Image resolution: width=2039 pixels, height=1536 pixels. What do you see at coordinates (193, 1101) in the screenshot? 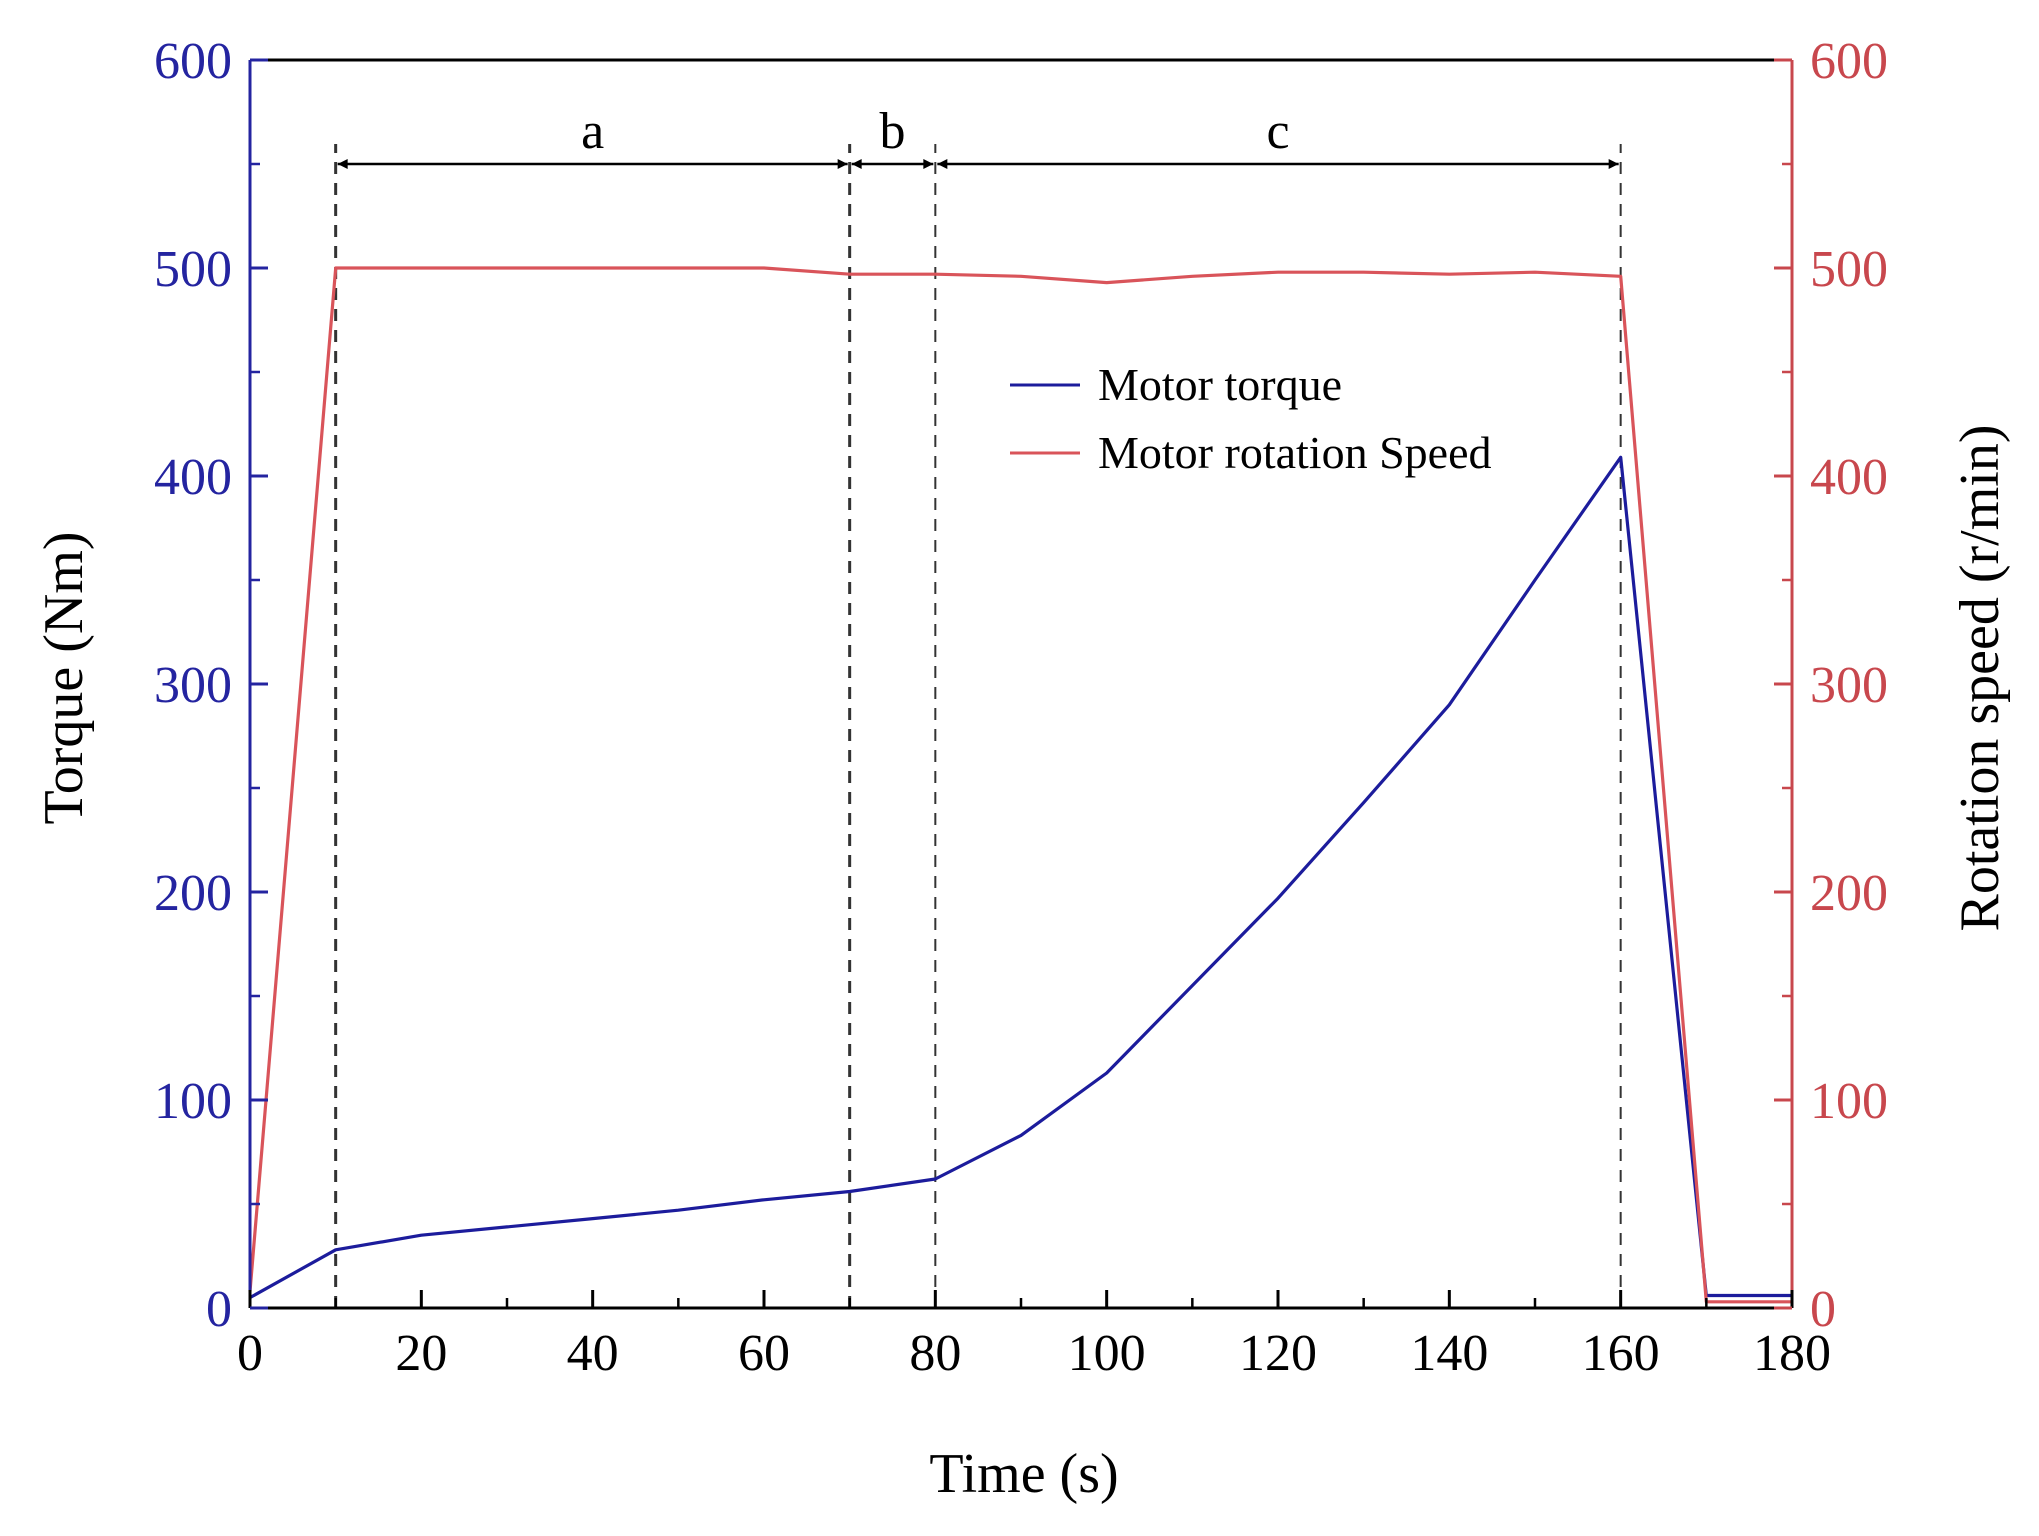
I see `y-tick-label: 100` at bounding box center [193, 1101].